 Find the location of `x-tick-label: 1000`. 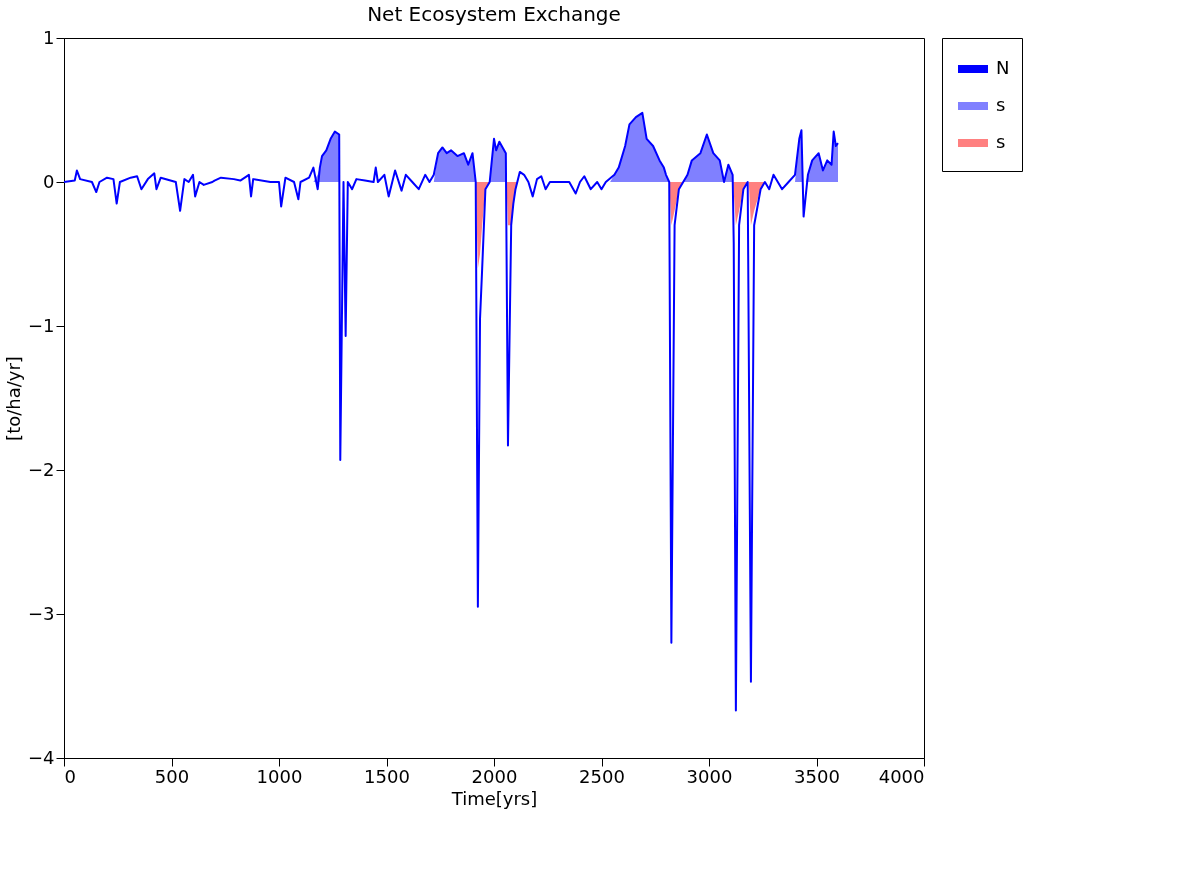

x-tick-label: 1000 is located at coordinates (279, 776).